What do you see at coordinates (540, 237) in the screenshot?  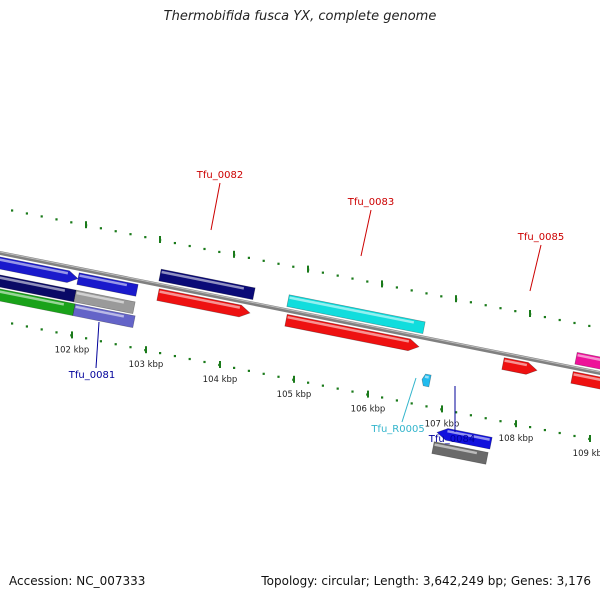 I see `gene-label: Tfu_0085` at bounding box center [540, 237].